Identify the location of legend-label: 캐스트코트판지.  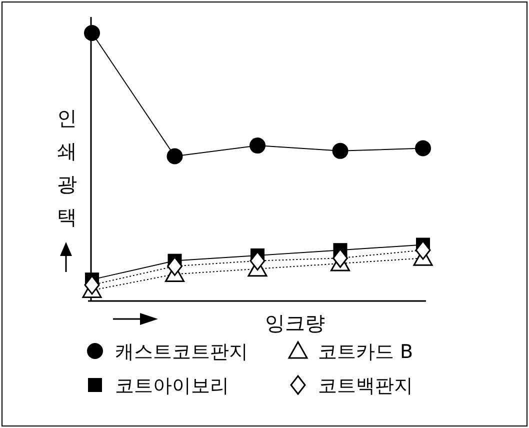
(181, 352).